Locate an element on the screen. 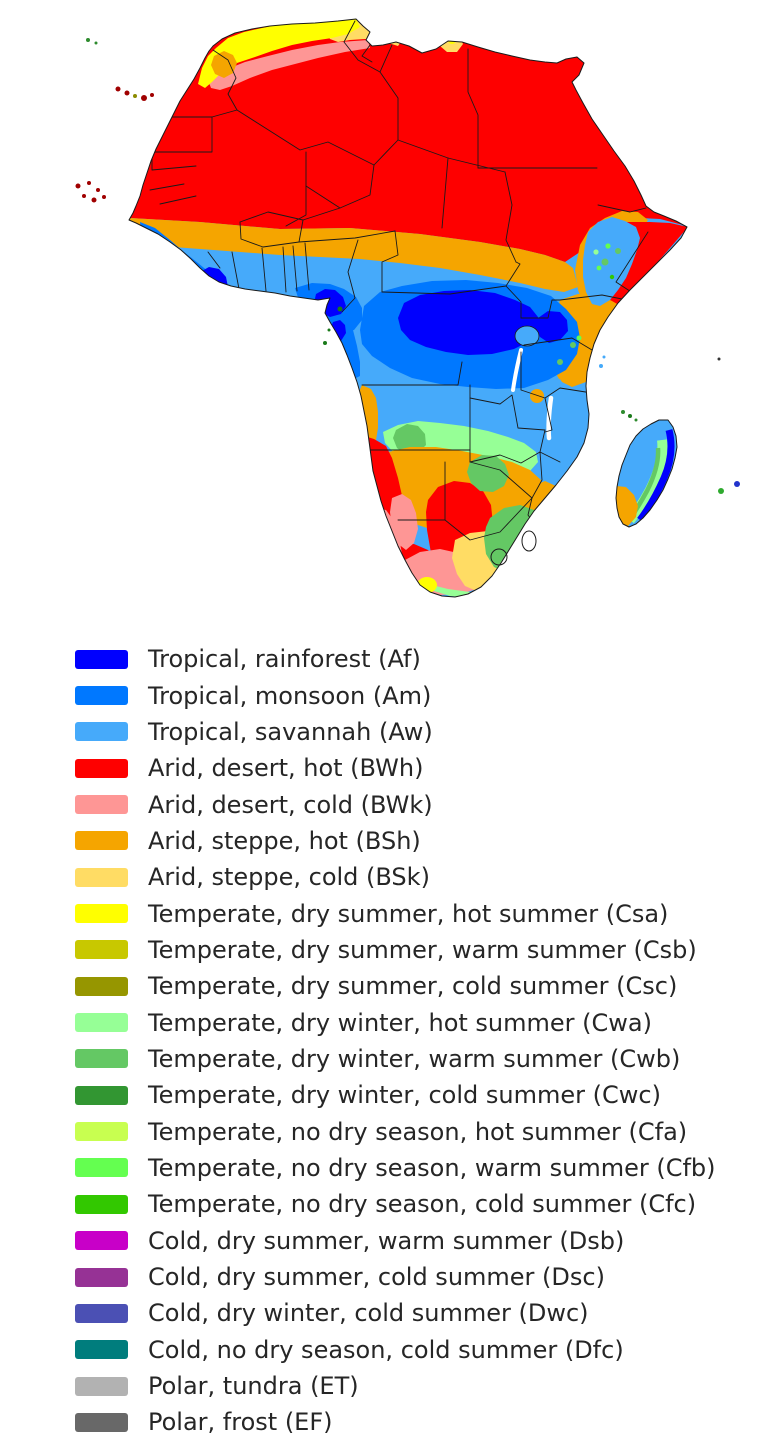 The width and height of the screenshot is (780, 1446). legend-item-Dsc: Cold, dry summer, cold summer (Dsc) is located at coordinates (395, 1277).